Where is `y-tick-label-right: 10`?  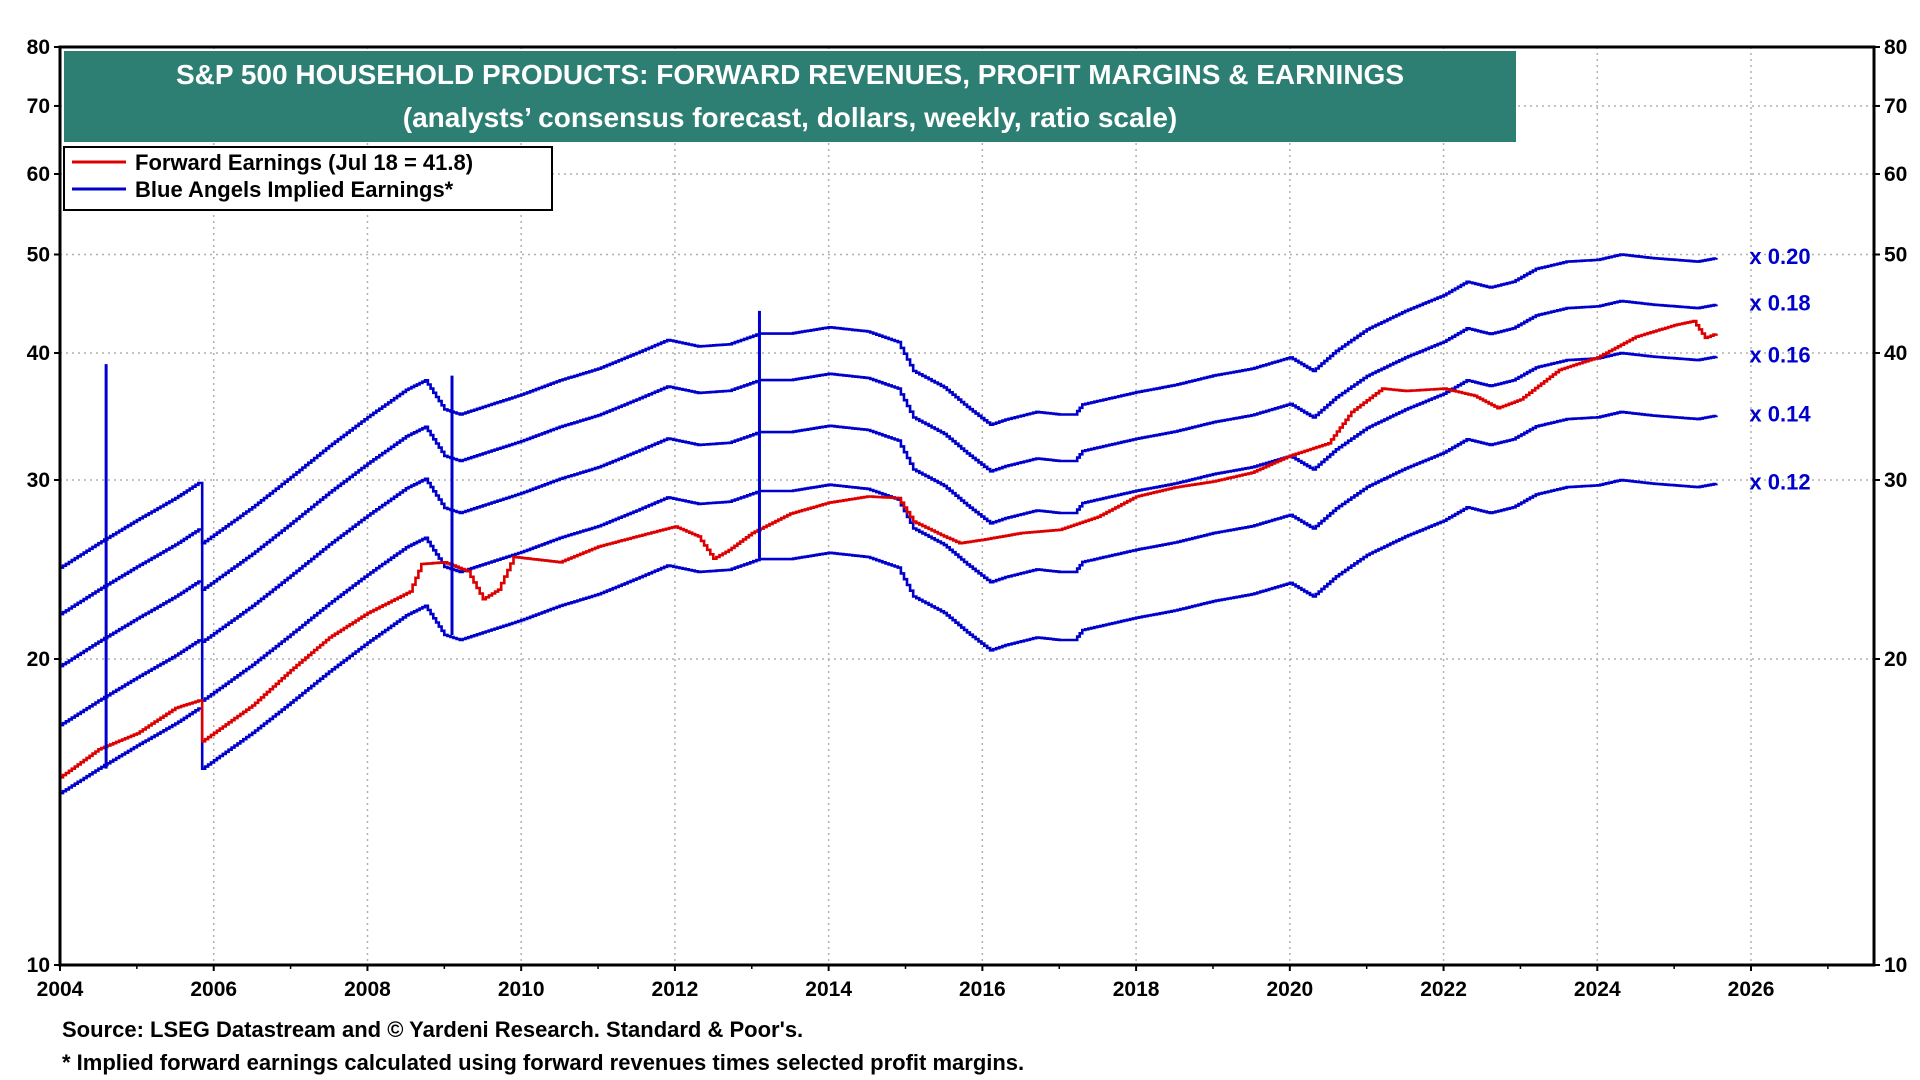
y-tick-label-right: 10 is located at coordinates (1895, 965).